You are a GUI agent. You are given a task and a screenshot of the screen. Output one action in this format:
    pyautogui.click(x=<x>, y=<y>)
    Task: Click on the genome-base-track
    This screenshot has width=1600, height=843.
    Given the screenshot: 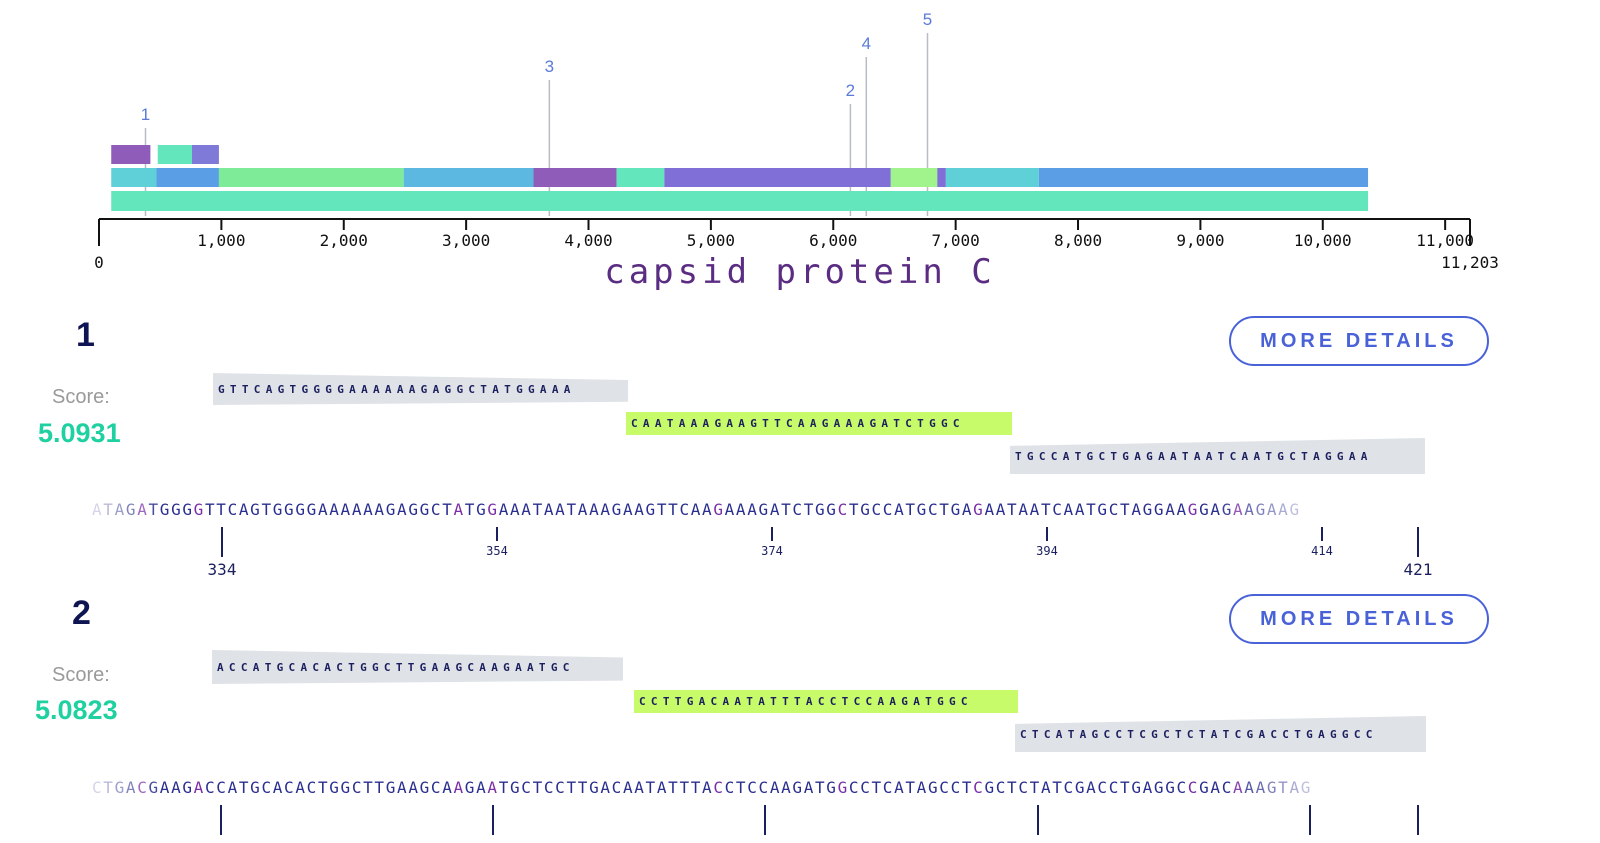 What is the action you would take?
    pyautogui.click(x=740, y=201)
    